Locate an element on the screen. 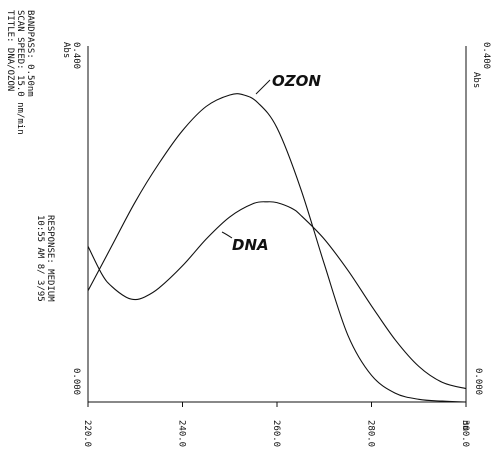 Image resolution: width=500 pixels, height=468 pixels. y-axis-label-left: Abs is located at coordinates (66, 50).